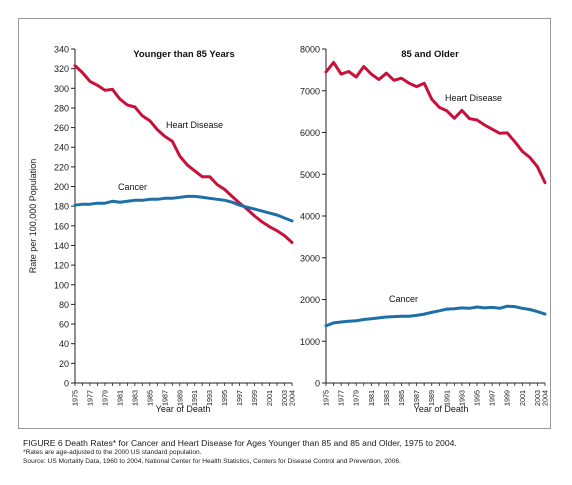 Image resolution: width=572 pixels, height=485 pixels. What do you see at coordinates (310, 300) in the screenshot?
I see `right-y-tick-label: 2000` at bounding box center [310, 300].